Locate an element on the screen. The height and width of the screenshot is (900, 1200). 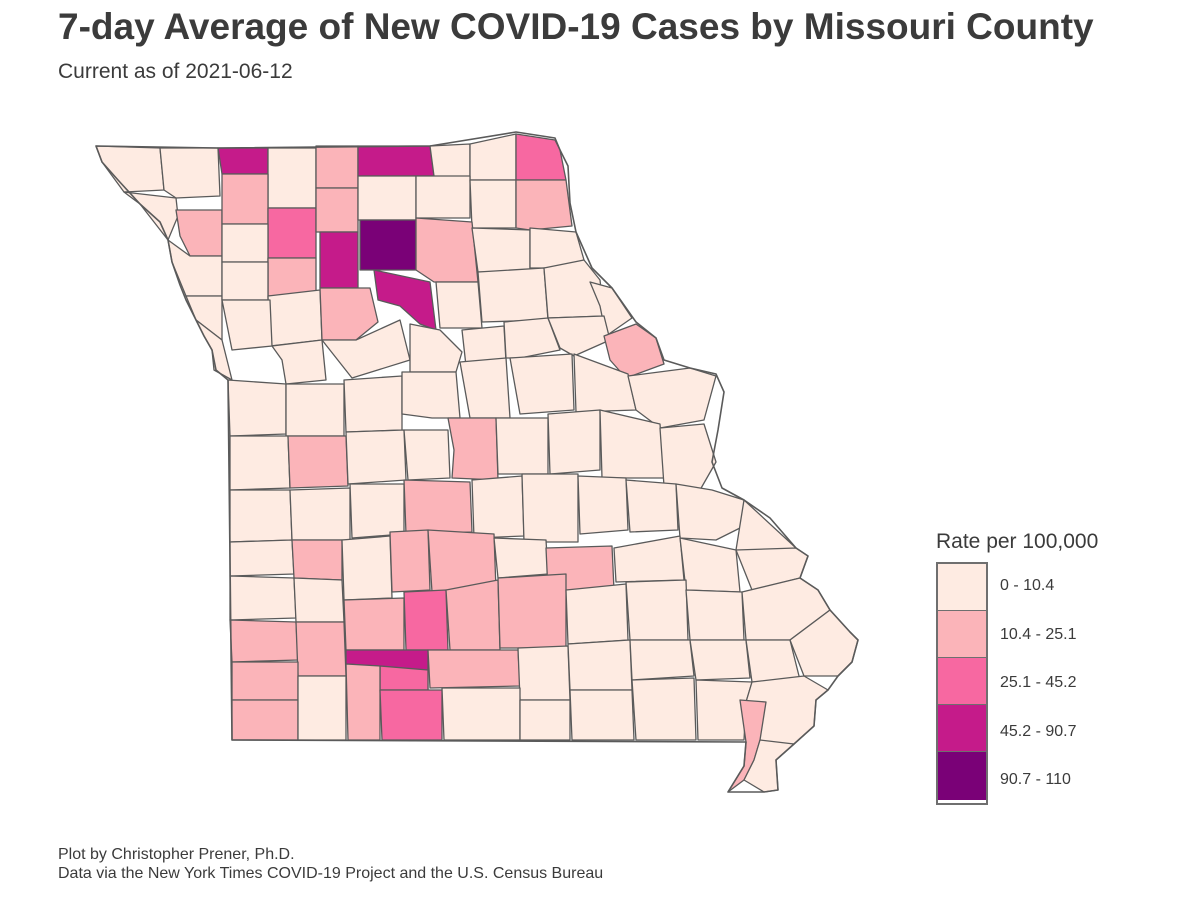
legend-label-0: 0 - 10.4 is located at coordinates (1027, 585).